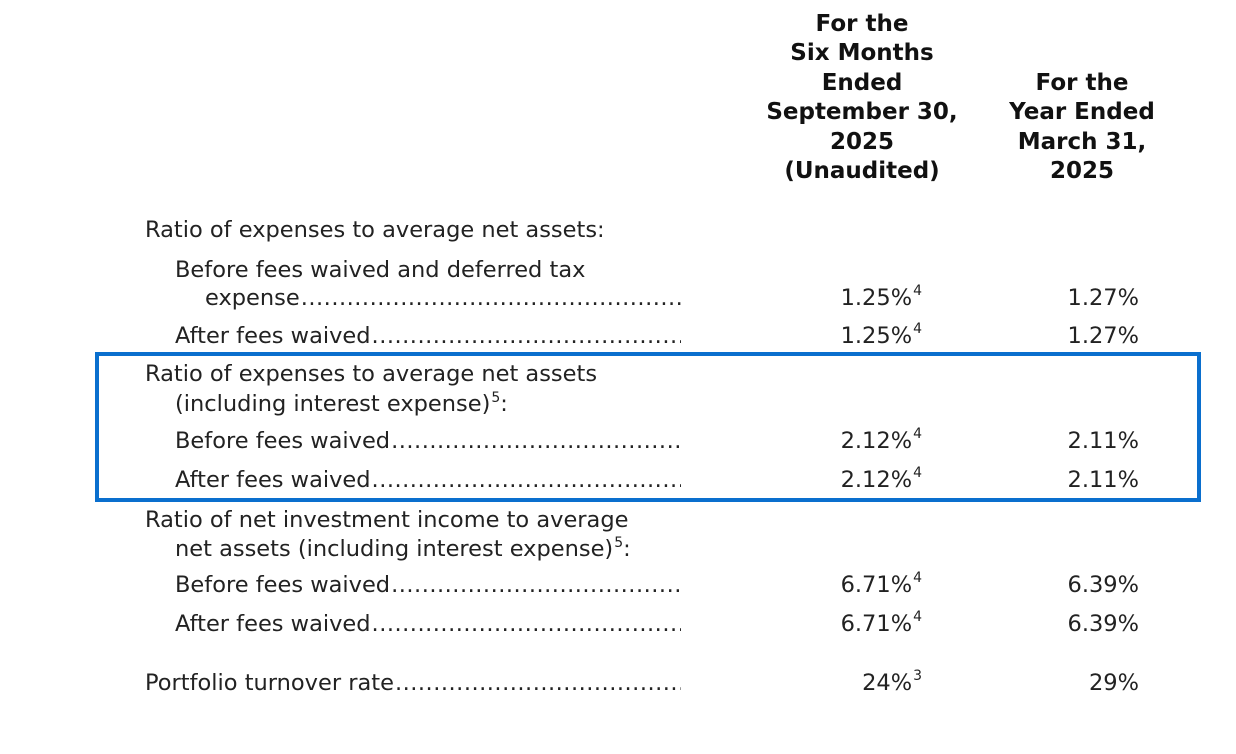 The image size is (1236, 754). What do you see at coordinates (862, 53) in the screenshot?
I see `header-line: Six Months` at bounding box center [862, 53].